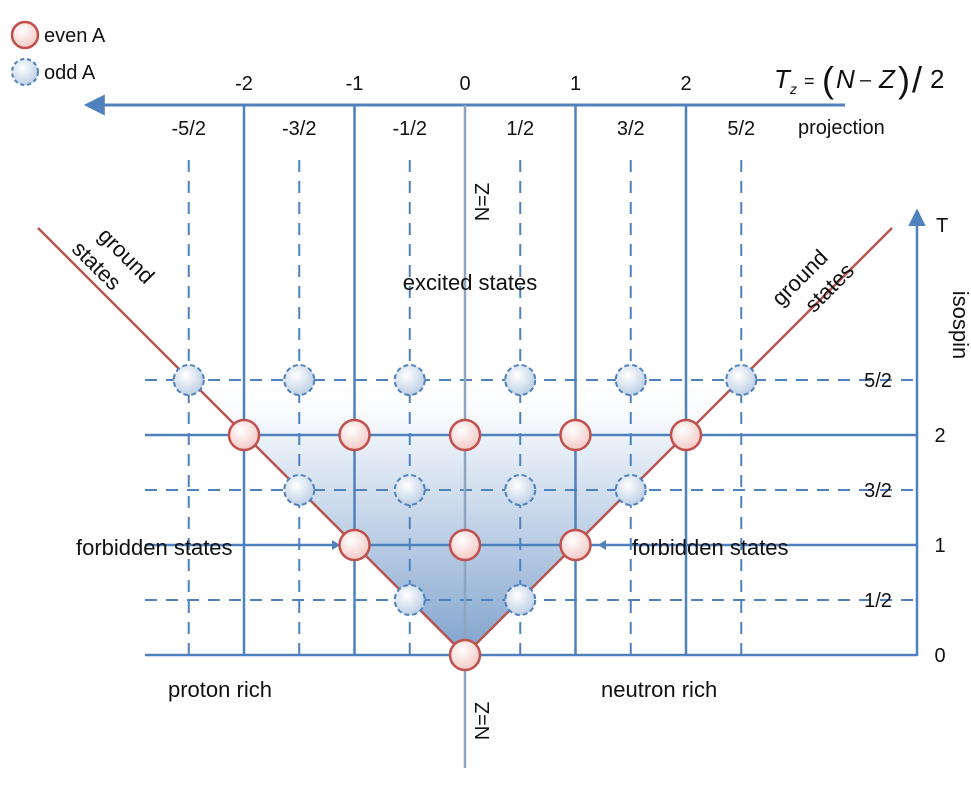  I want to click on tz-tick-label: 0, so click(464, 84).